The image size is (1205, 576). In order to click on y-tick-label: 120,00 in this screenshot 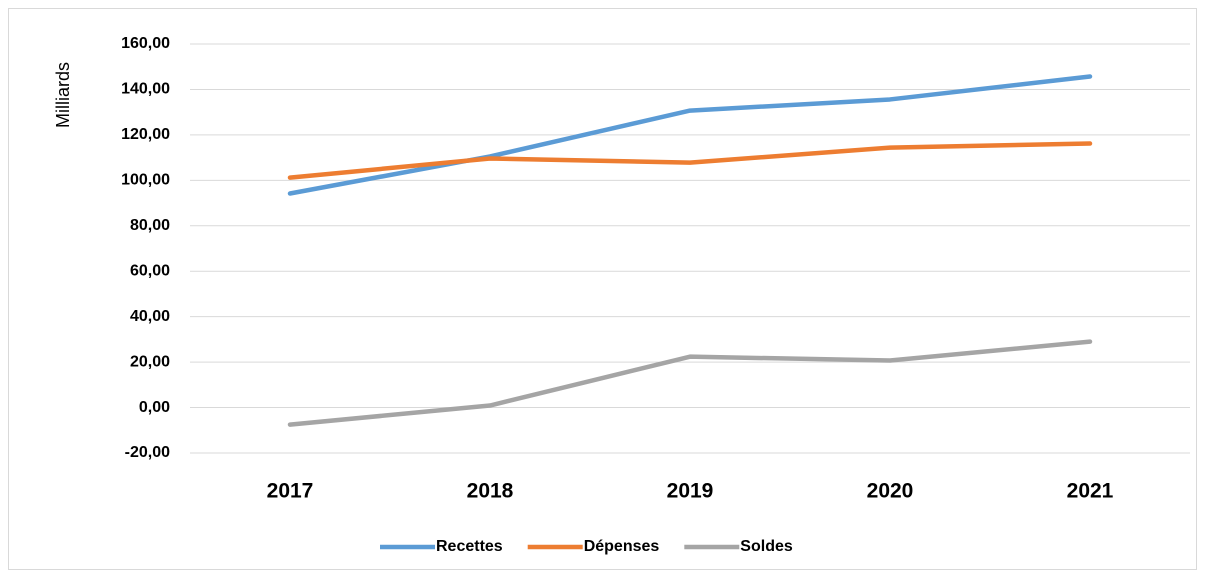, I will do `click(145, 134)`.